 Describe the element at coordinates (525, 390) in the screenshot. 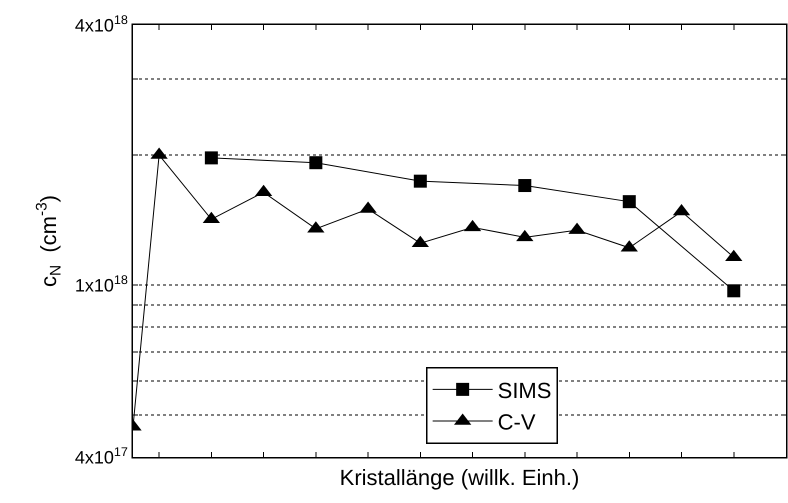

I see `legend-label: SIMS` at that location.